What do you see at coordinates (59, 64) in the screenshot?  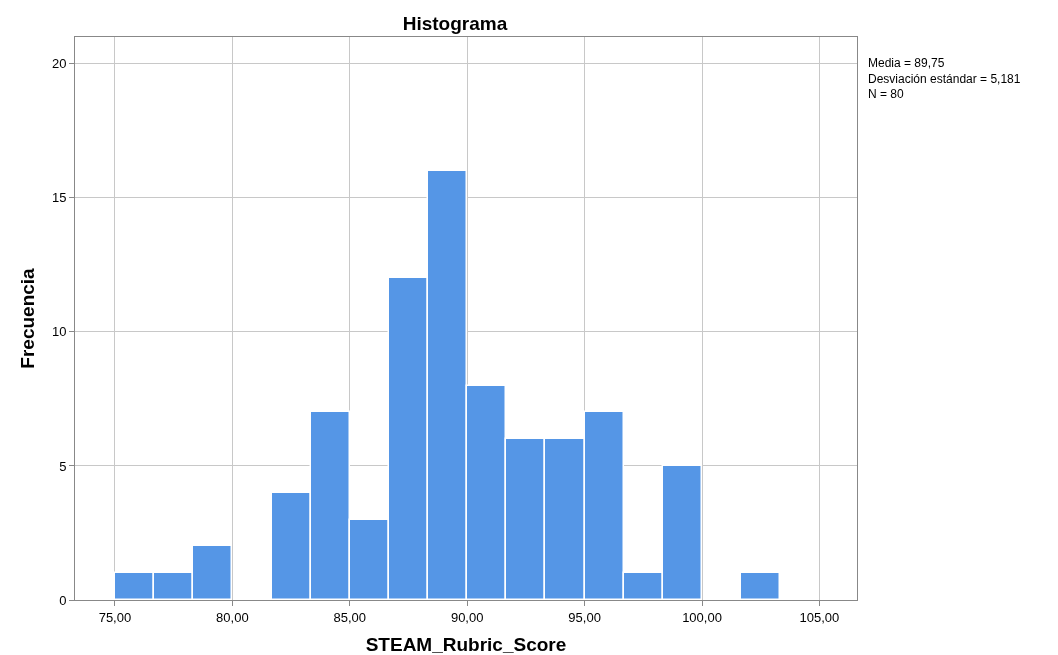 I see `y-tick-label: 20` at bounding box center [59, 64].